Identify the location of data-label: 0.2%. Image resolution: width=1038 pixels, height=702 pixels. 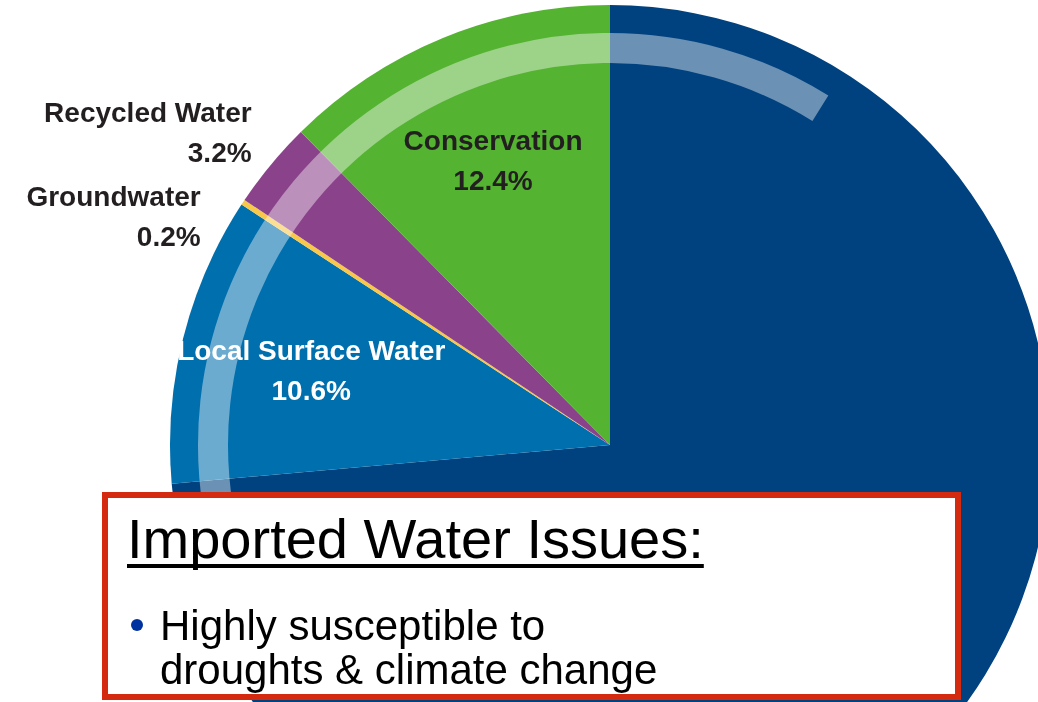
(168, 237).